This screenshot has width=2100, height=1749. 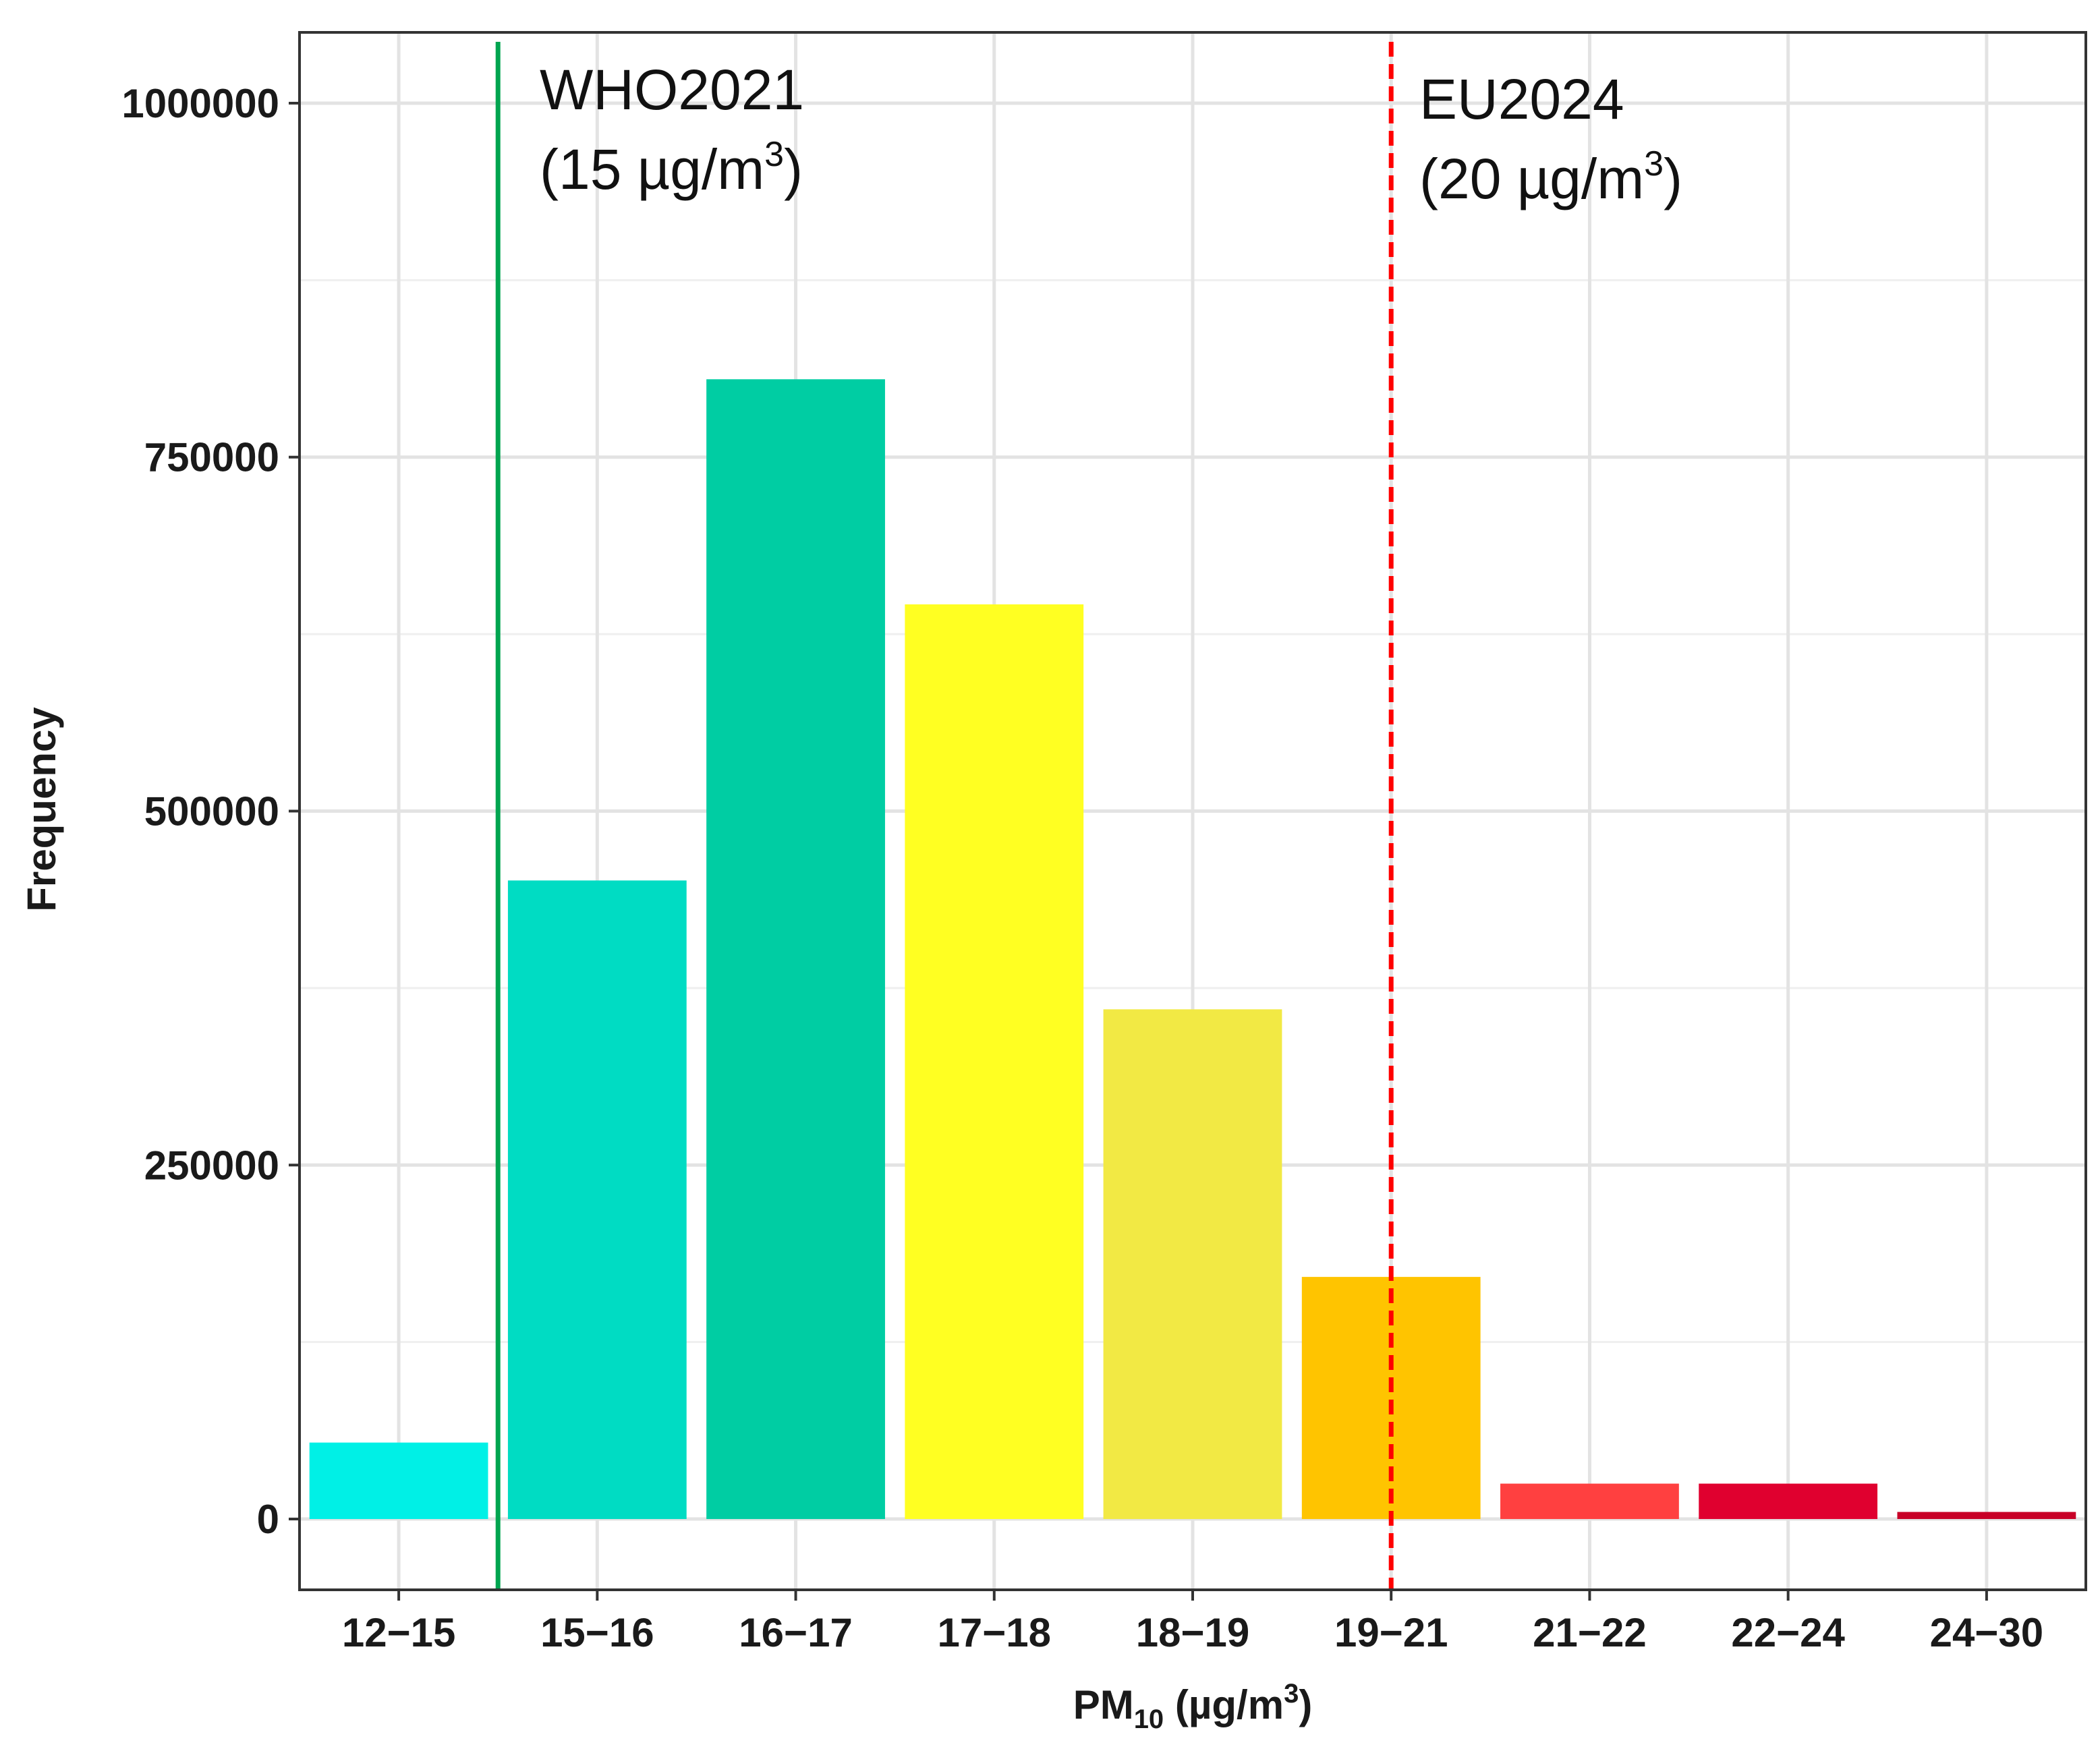 What do you see at coordinates (1531, 178) in the screenshot?
I see `eu2024-label-unit: (20 µg/m` at bounding box center [1531, 178].